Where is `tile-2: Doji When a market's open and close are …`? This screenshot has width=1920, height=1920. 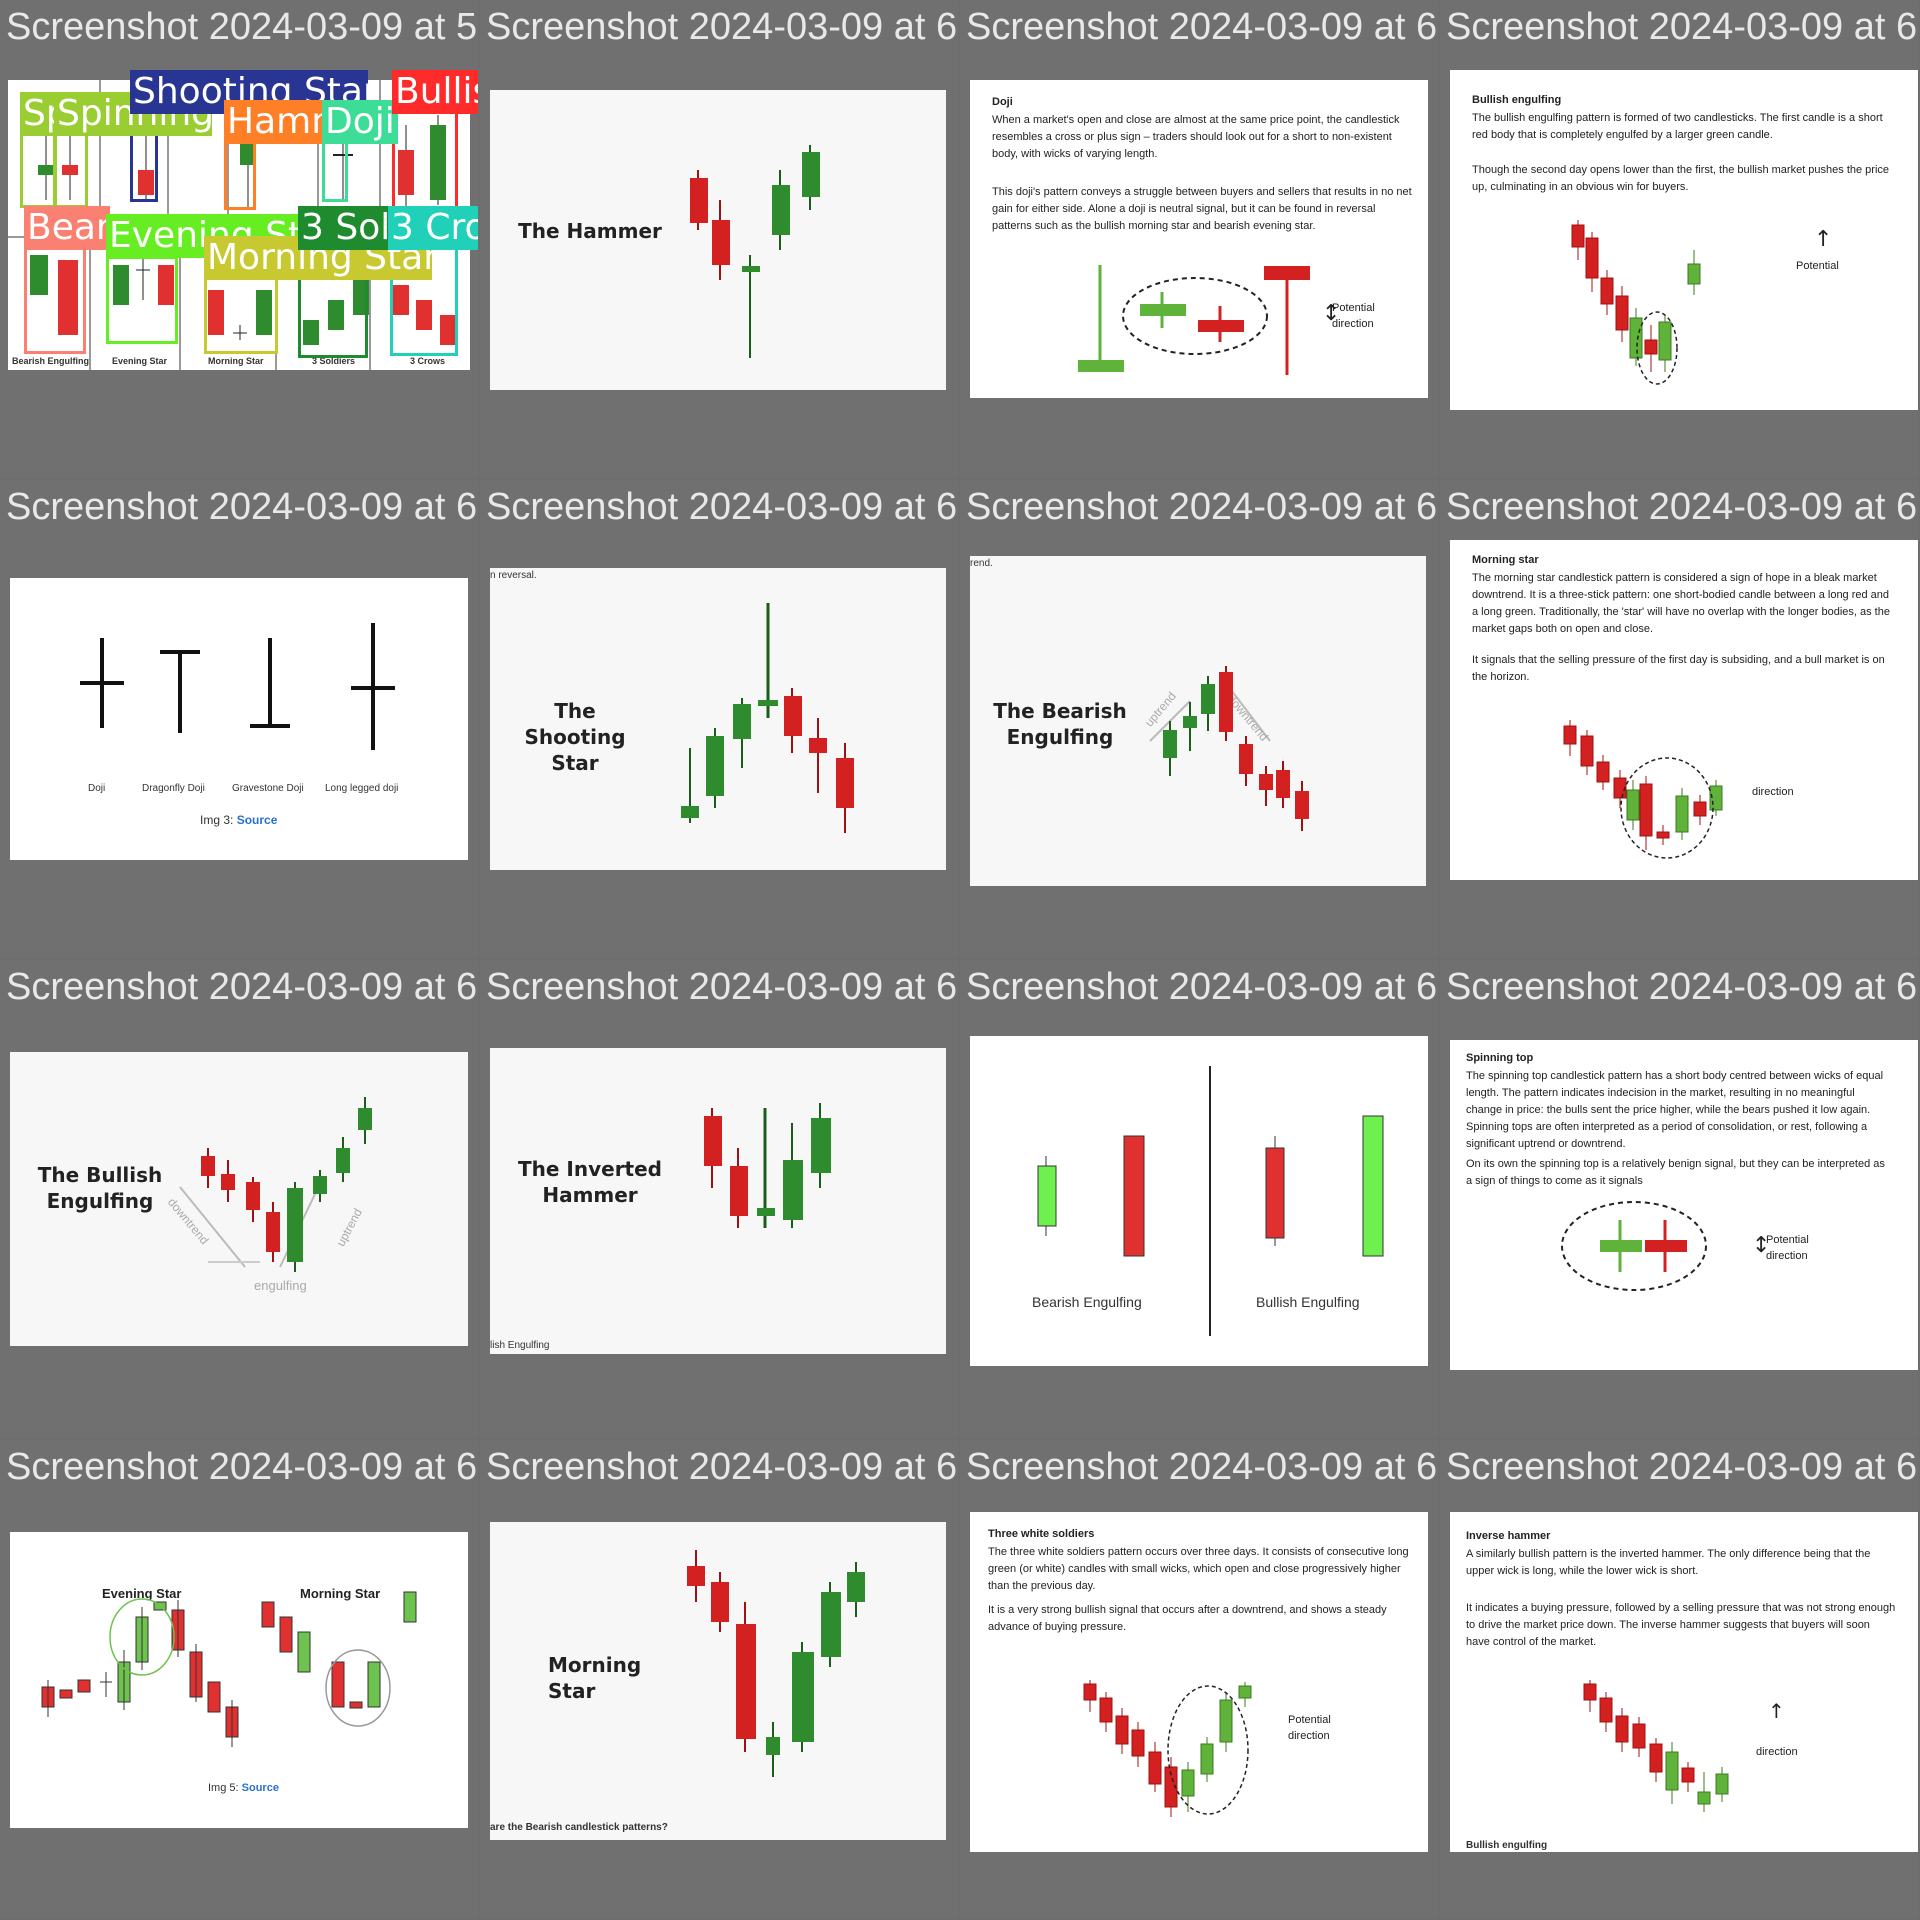 tile-2: Doji When a market's open and close are … is located at coordinates (1199, 239).